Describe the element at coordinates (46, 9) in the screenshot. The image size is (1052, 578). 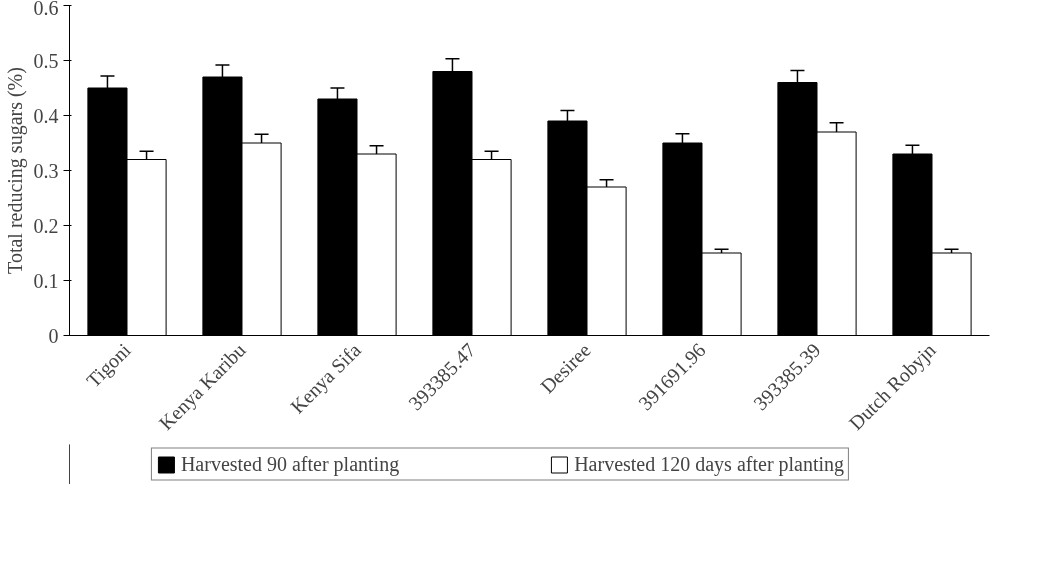
I see `y-tick-label: 0.6` at that location.